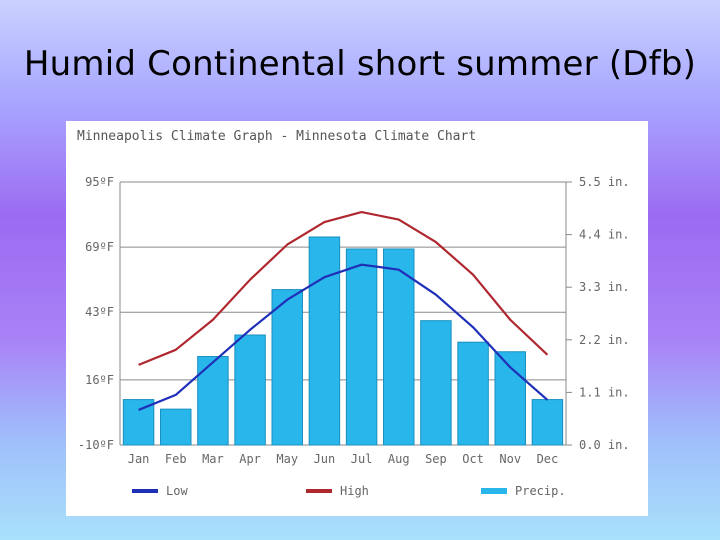  I want to click on temp-tick-label: -10ºF, so click(96, 445).